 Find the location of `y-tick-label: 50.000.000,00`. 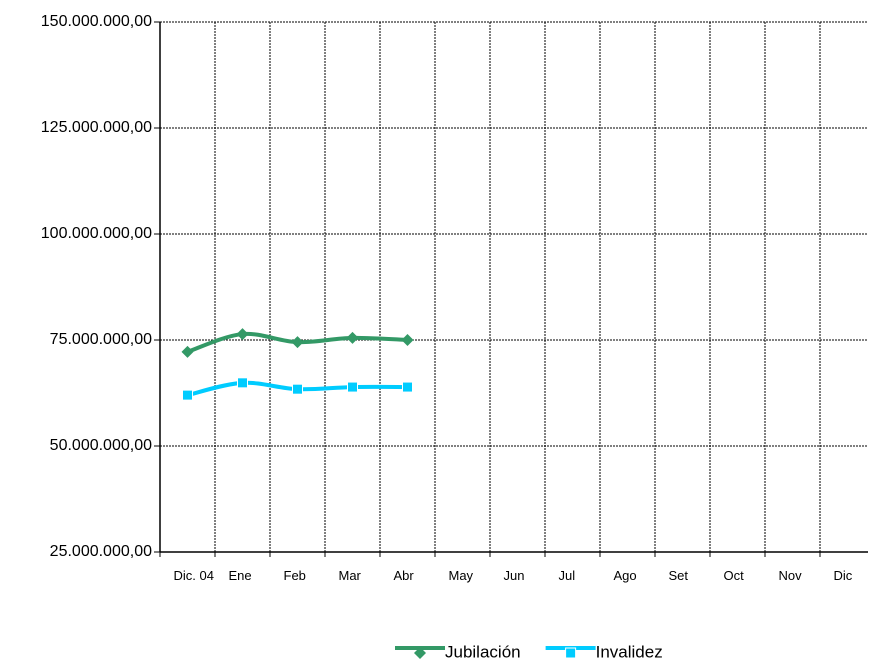

y-tick-label: 50.000.000,00 is located at coordinates (101, 445).